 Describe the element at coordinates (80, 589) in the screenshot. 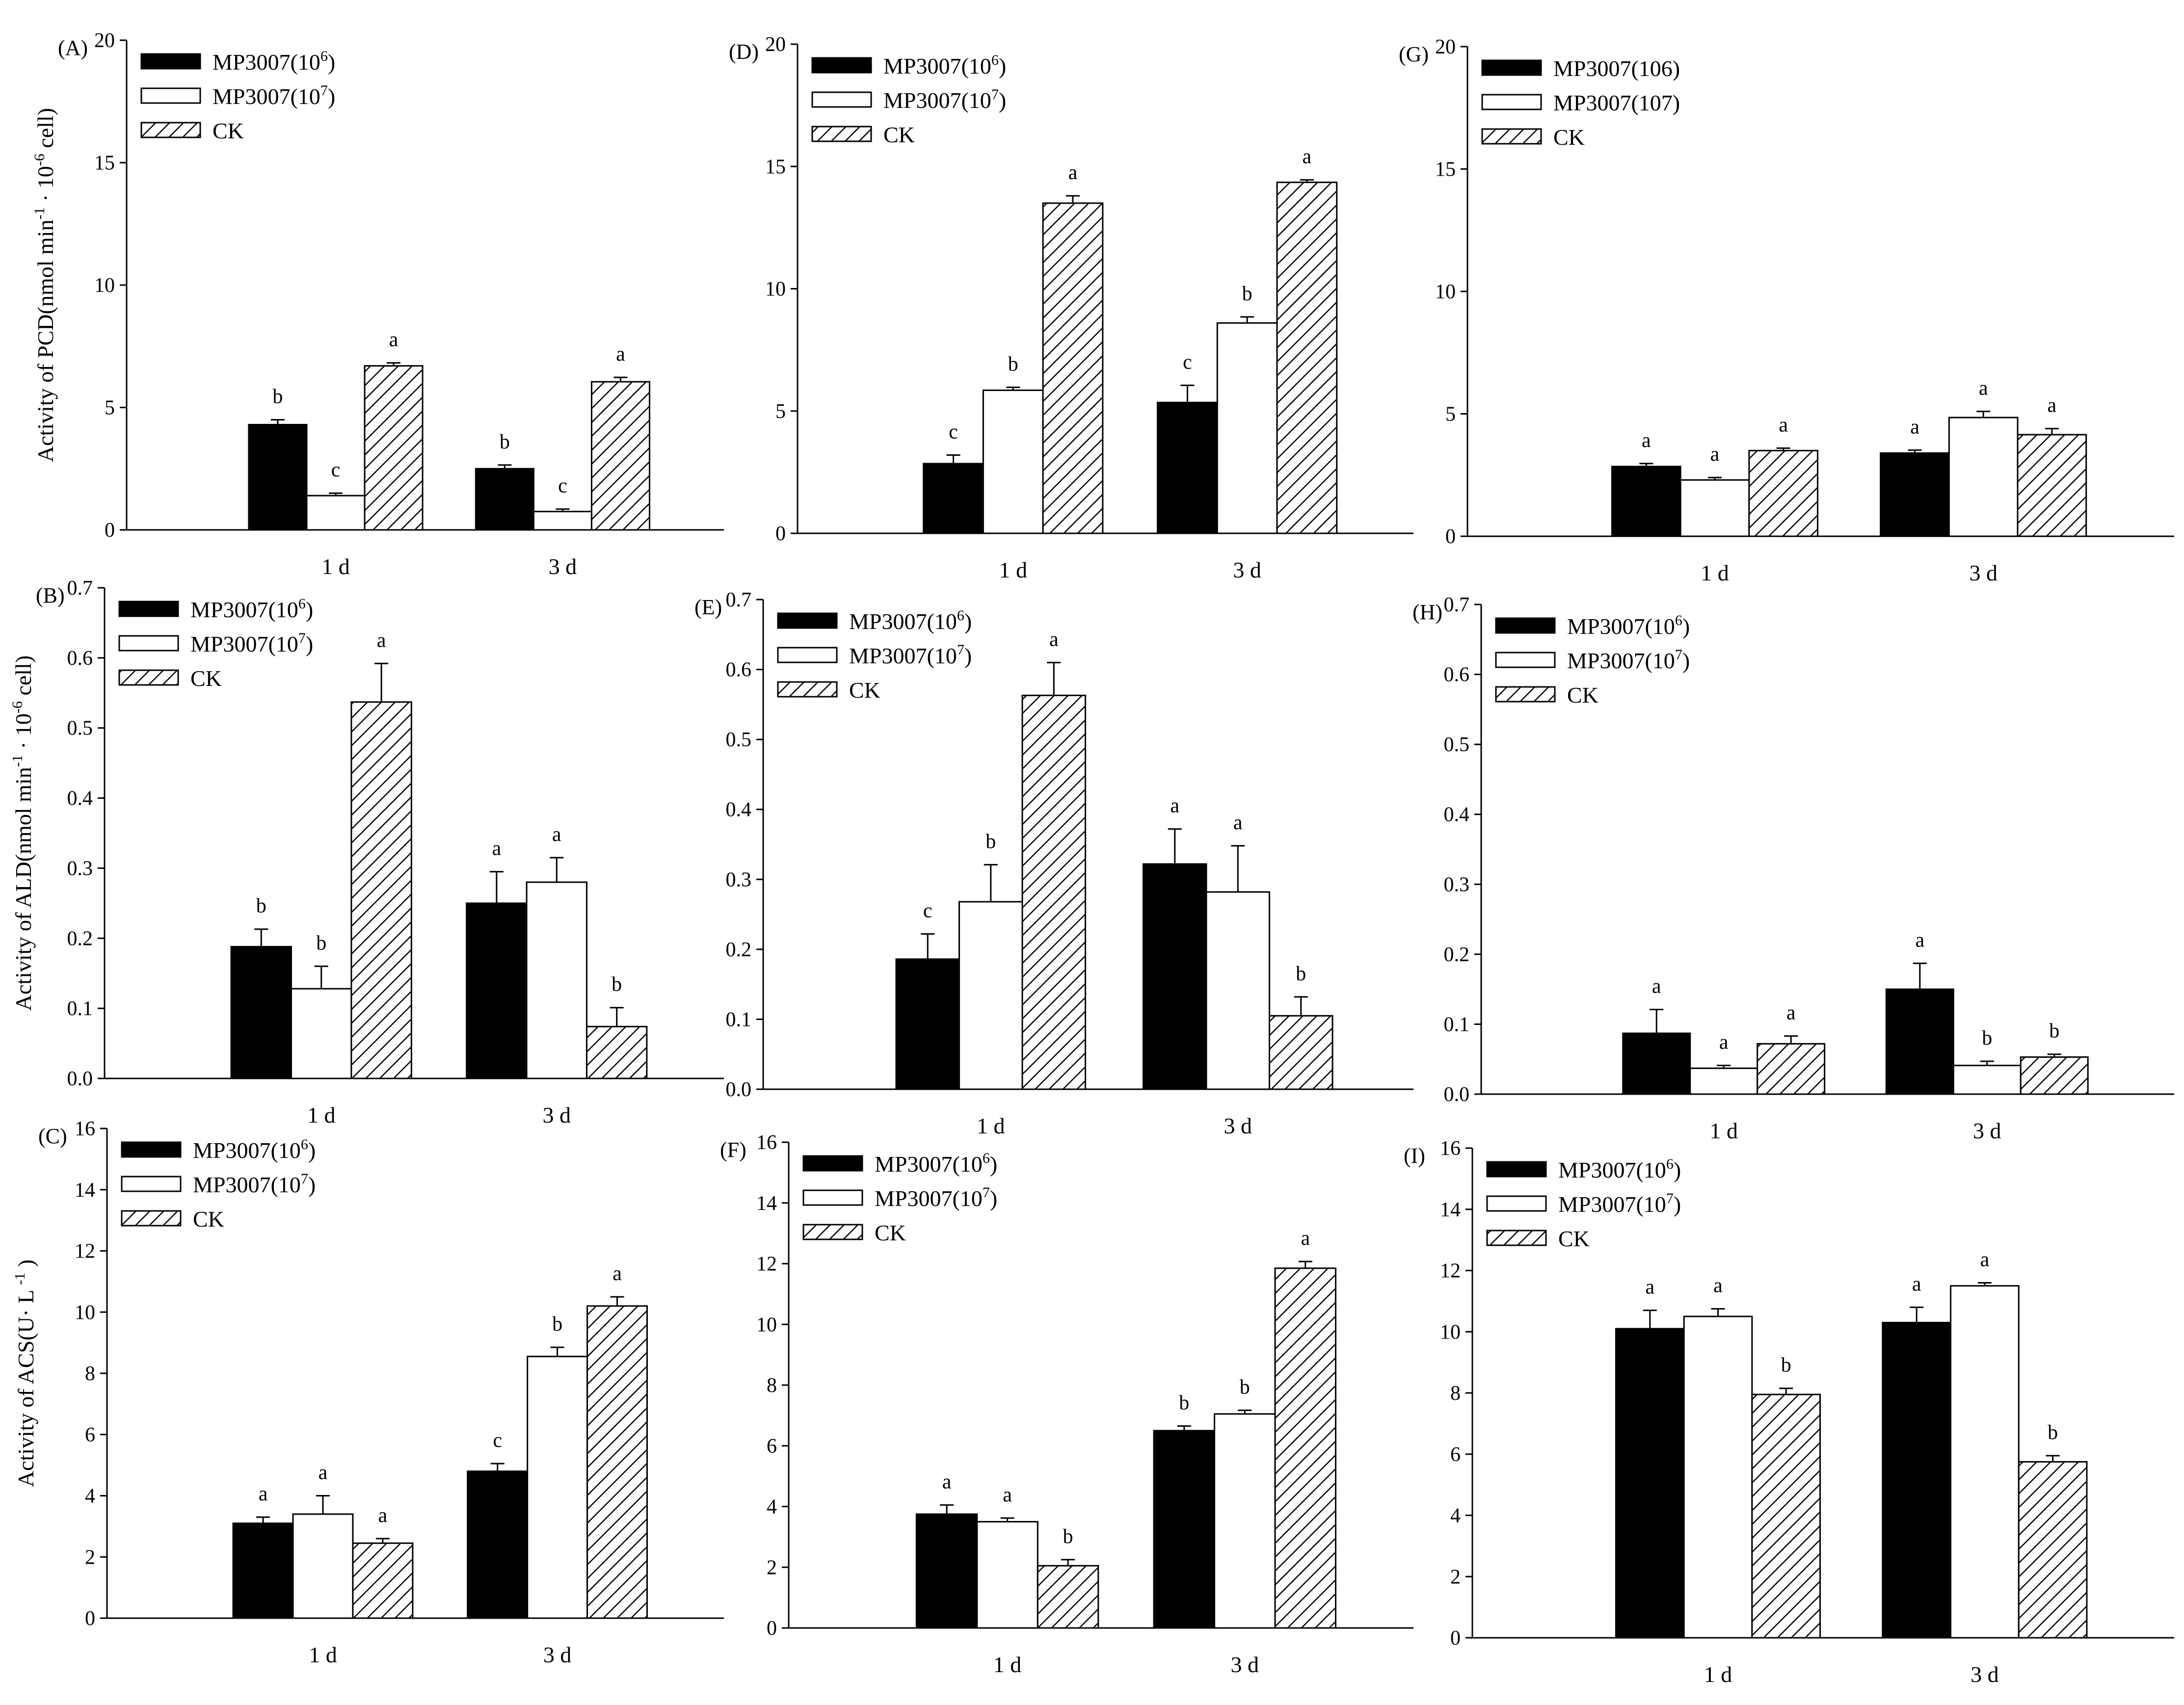

I see `y-tick-label: 0.7` at that location.